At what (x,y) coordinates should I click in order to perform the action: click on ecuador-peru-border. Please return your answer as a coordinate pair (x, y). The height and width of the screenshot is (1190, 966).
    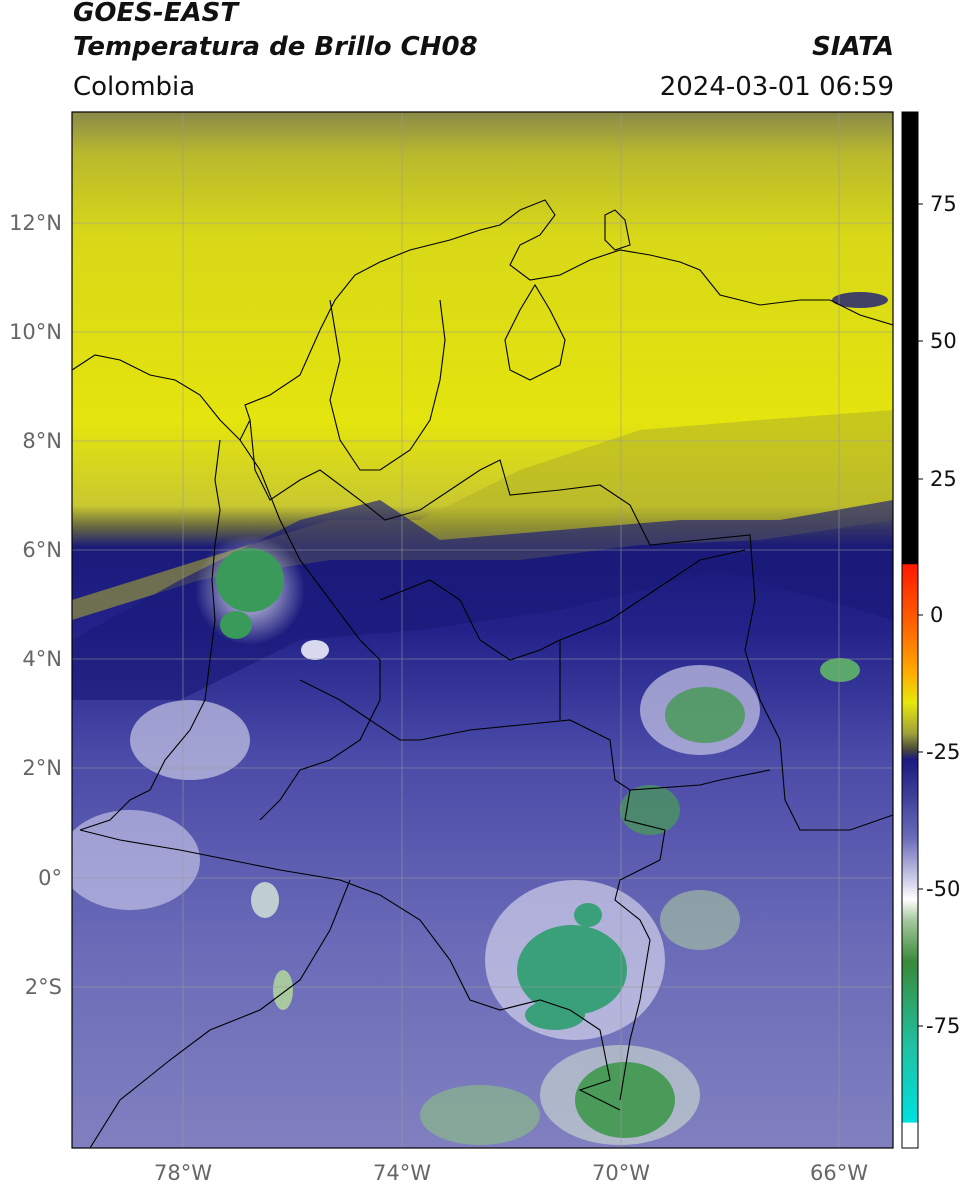
    Looking at the image, I should click on (350, 970).